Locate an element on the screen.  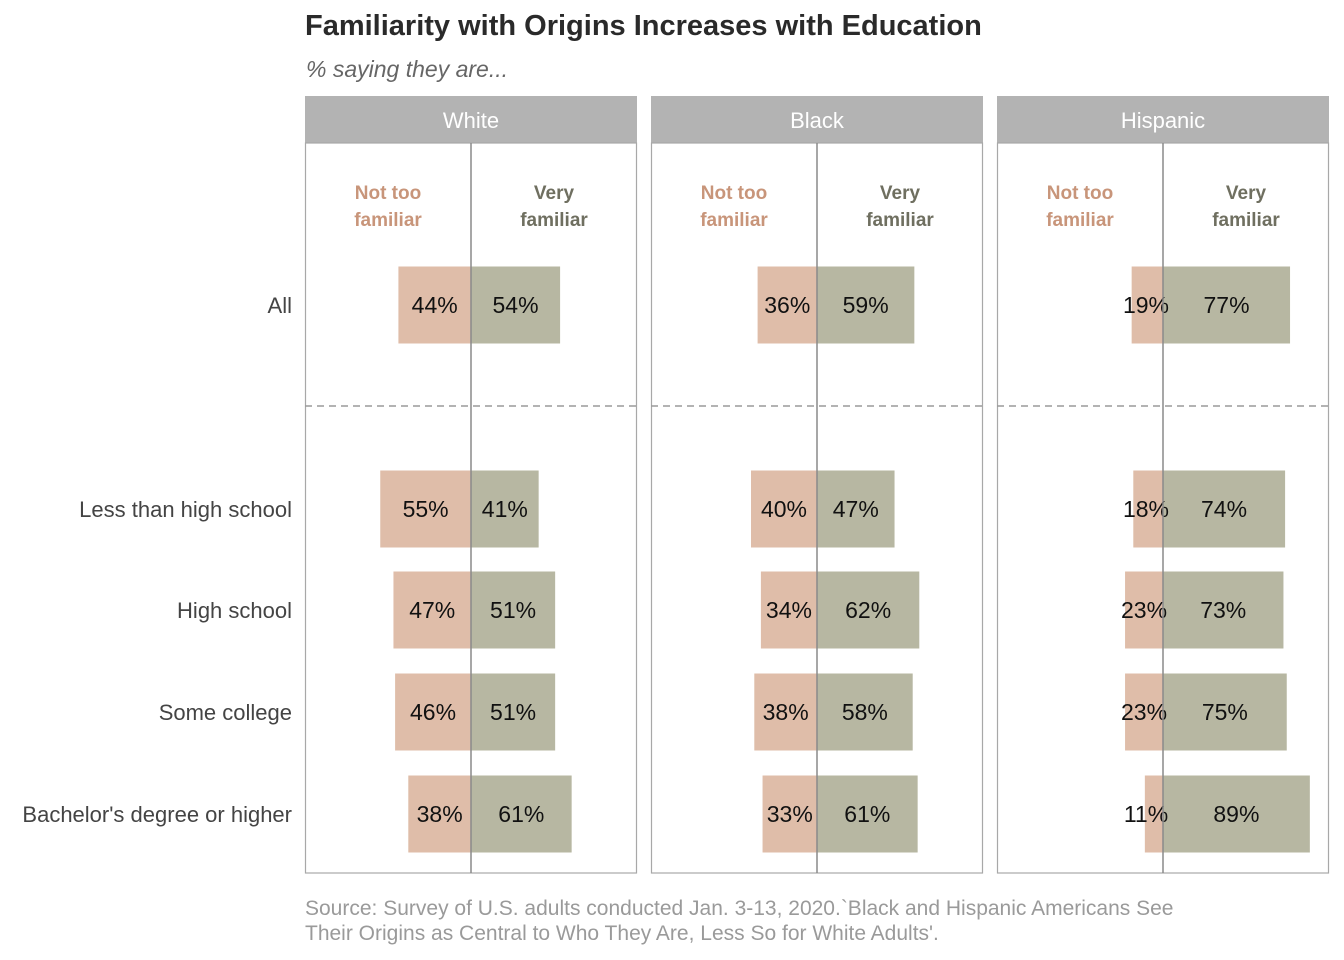
data-label-not-familiar: 18% is located at coordinates (1146, 509).